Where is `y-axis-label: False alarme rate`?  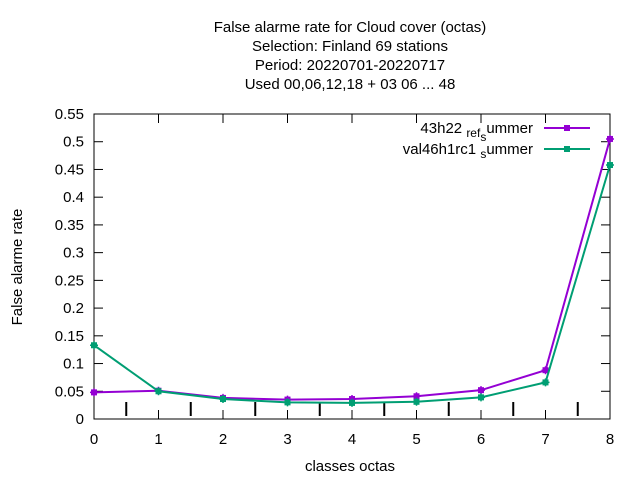
y-axis-label: False alarme rate is located at coordinates (17, 267).